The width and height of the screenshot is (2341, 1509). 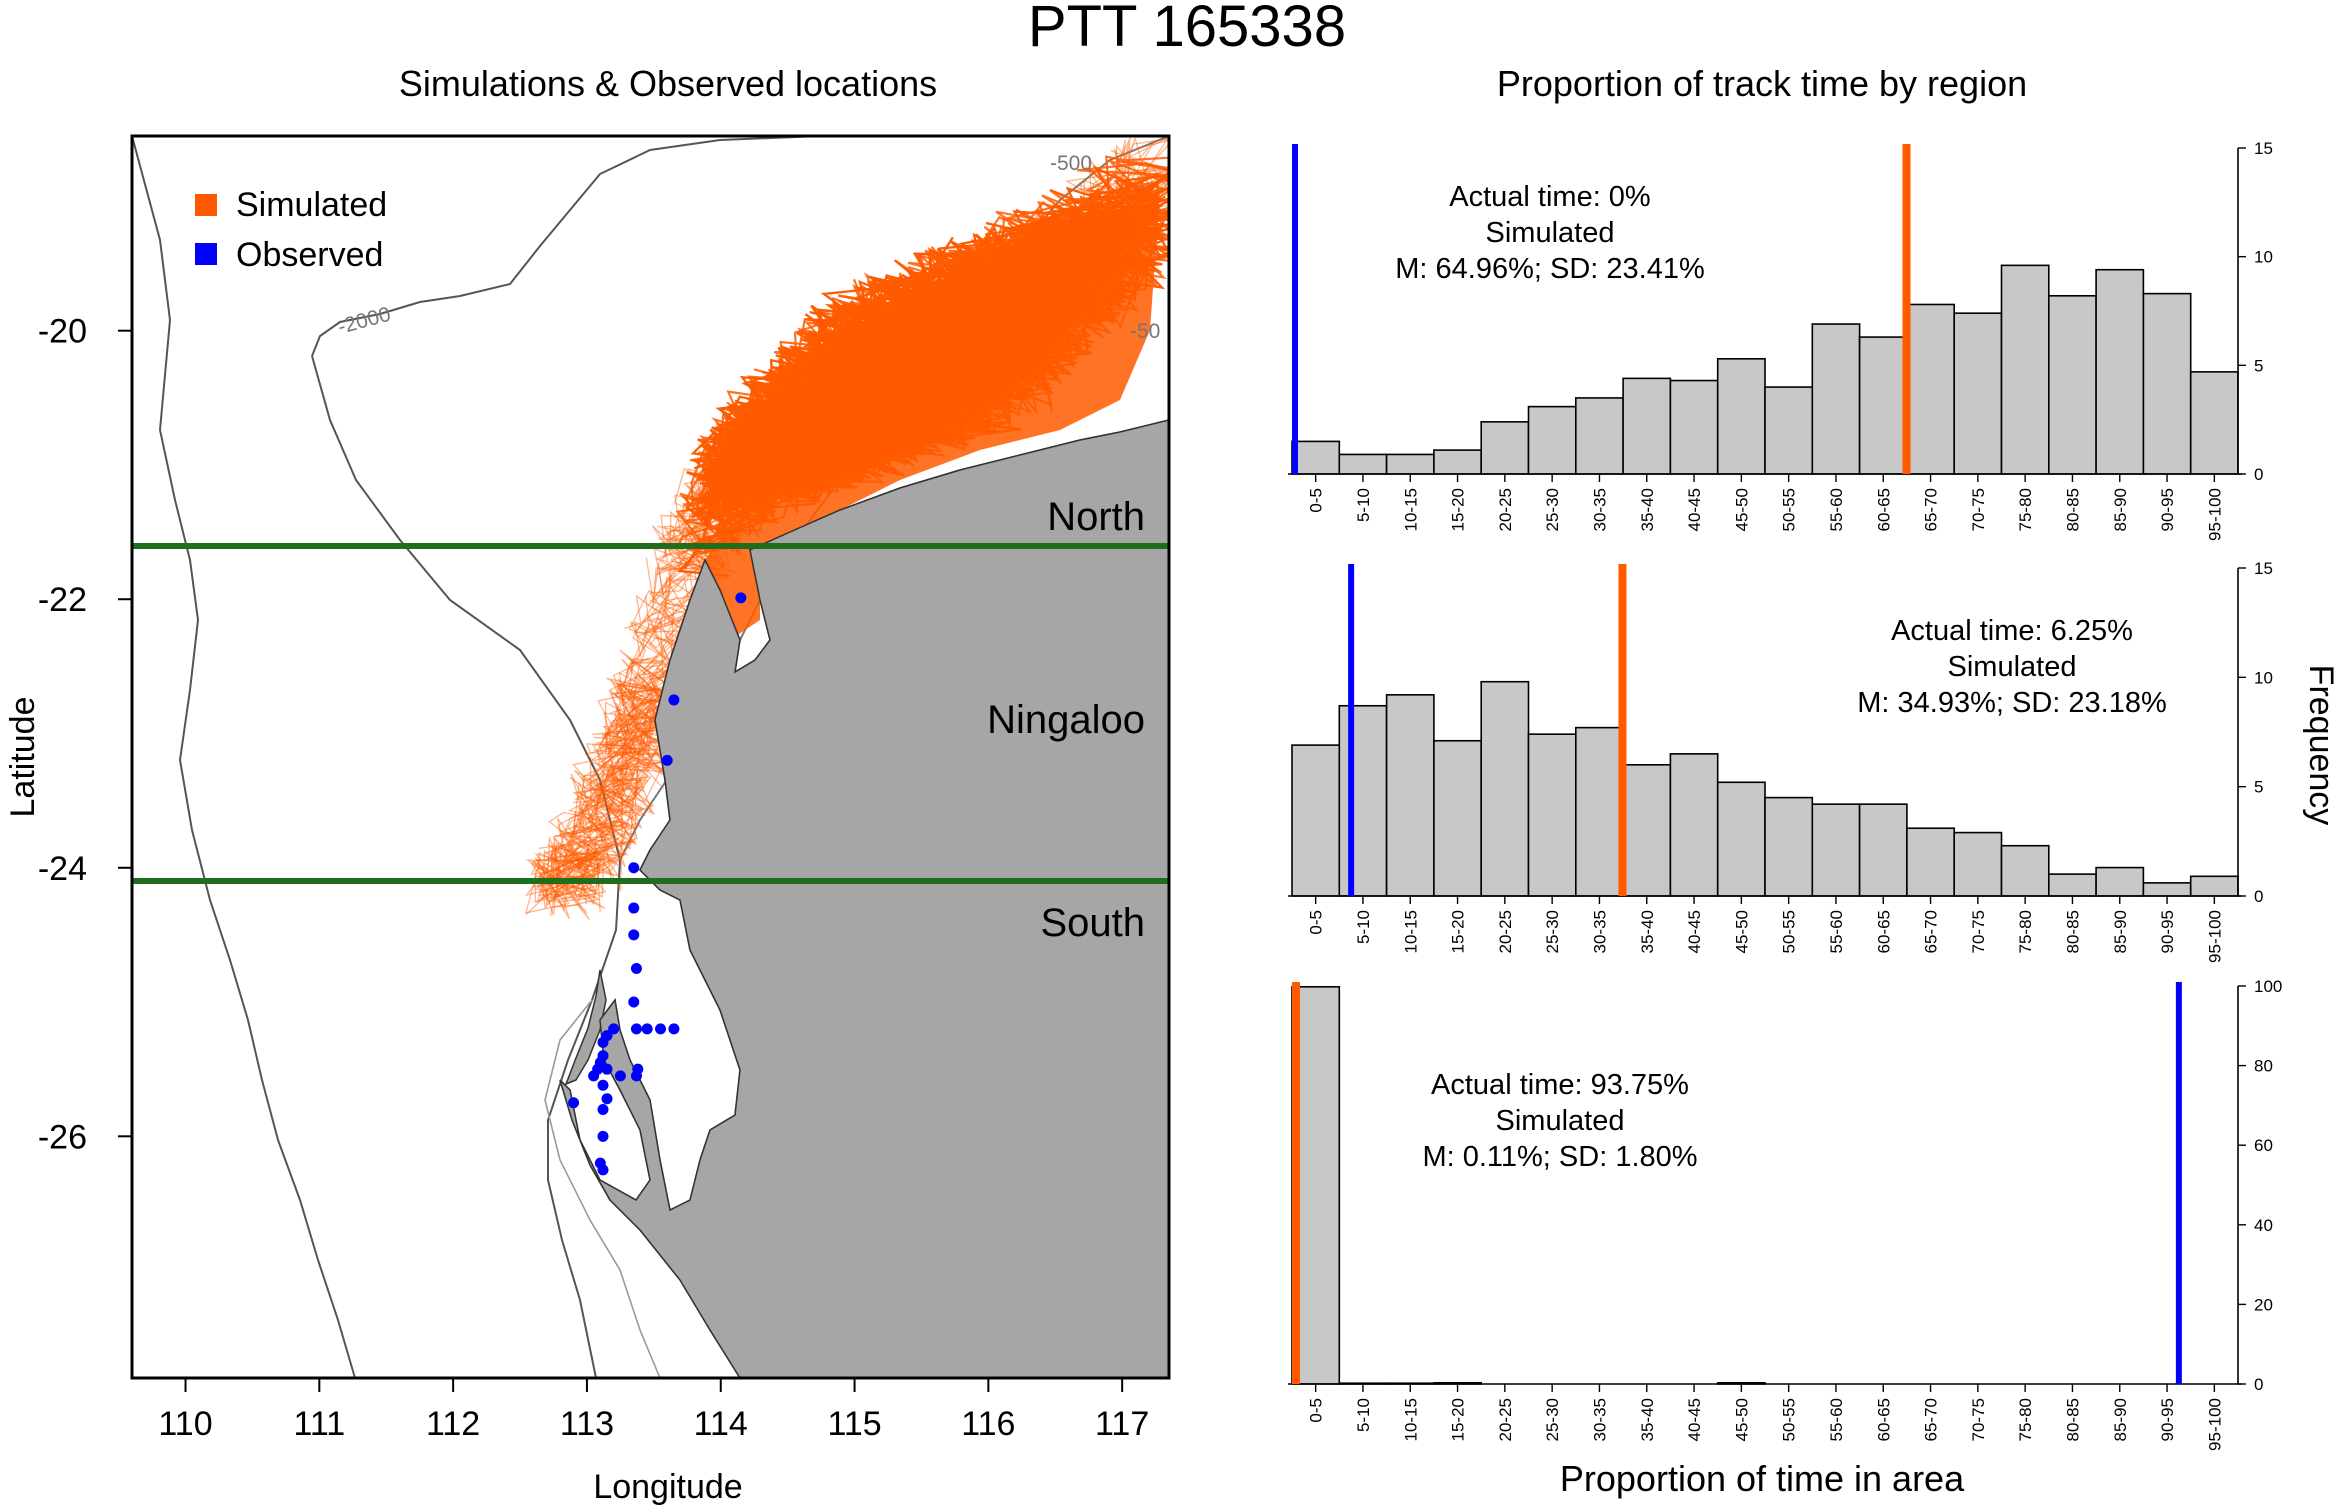 I want to click on hist-y-tick-label: 40, so click(x=2263, y=1225).